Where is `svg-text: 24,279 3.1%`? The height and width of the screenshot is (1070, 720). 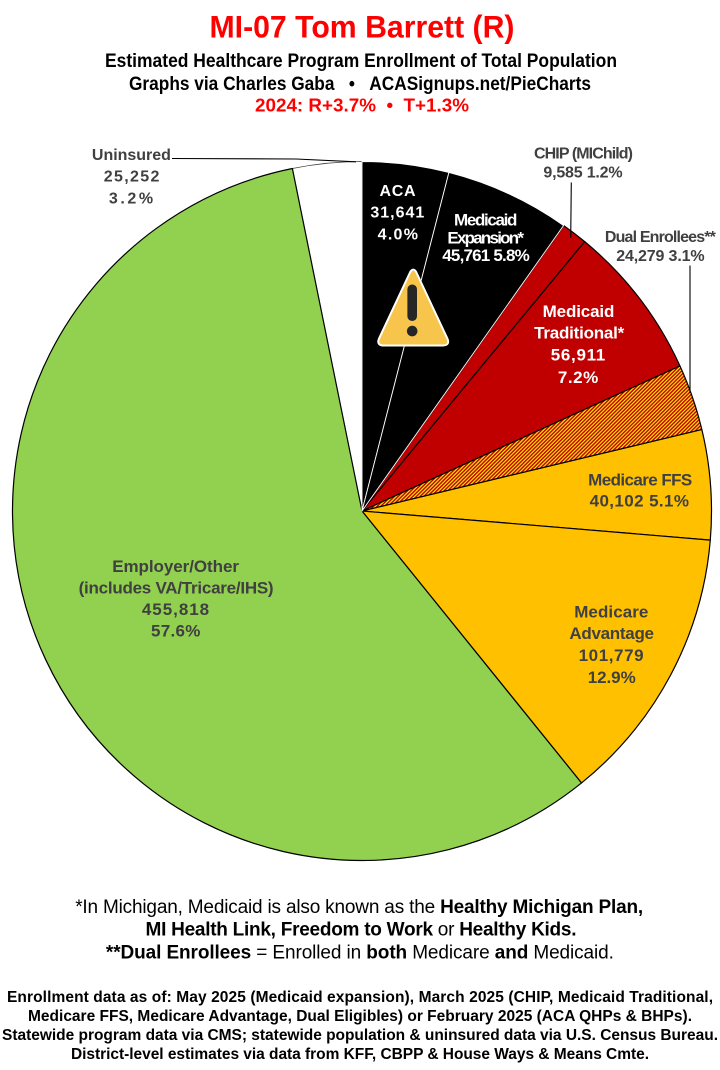 svg-text: 24,279 3.1% is located at coordinates (660, 256).